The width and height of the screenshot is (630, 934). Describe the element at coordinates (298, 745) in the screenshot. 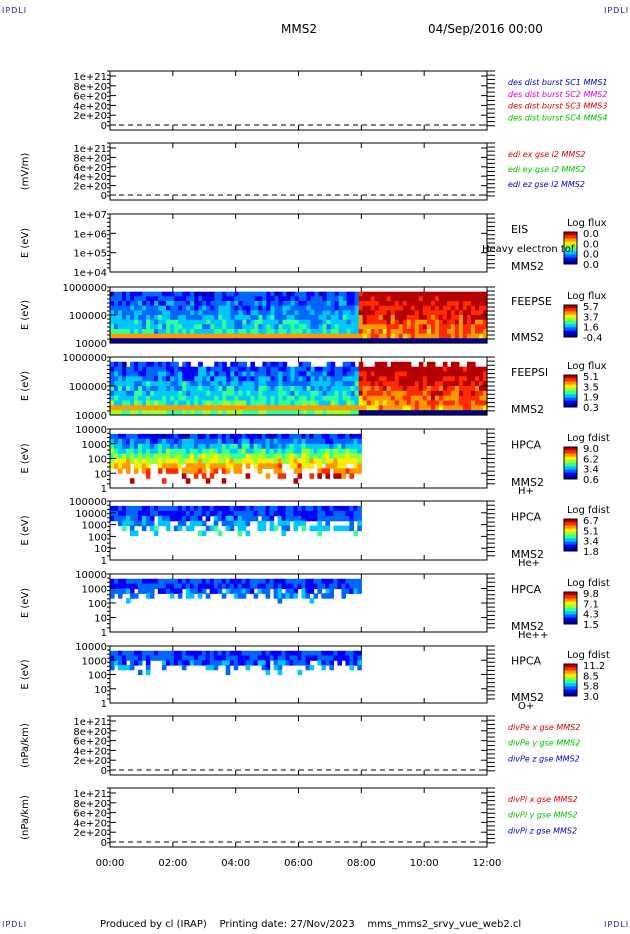

I see `panel-frame` at that location.